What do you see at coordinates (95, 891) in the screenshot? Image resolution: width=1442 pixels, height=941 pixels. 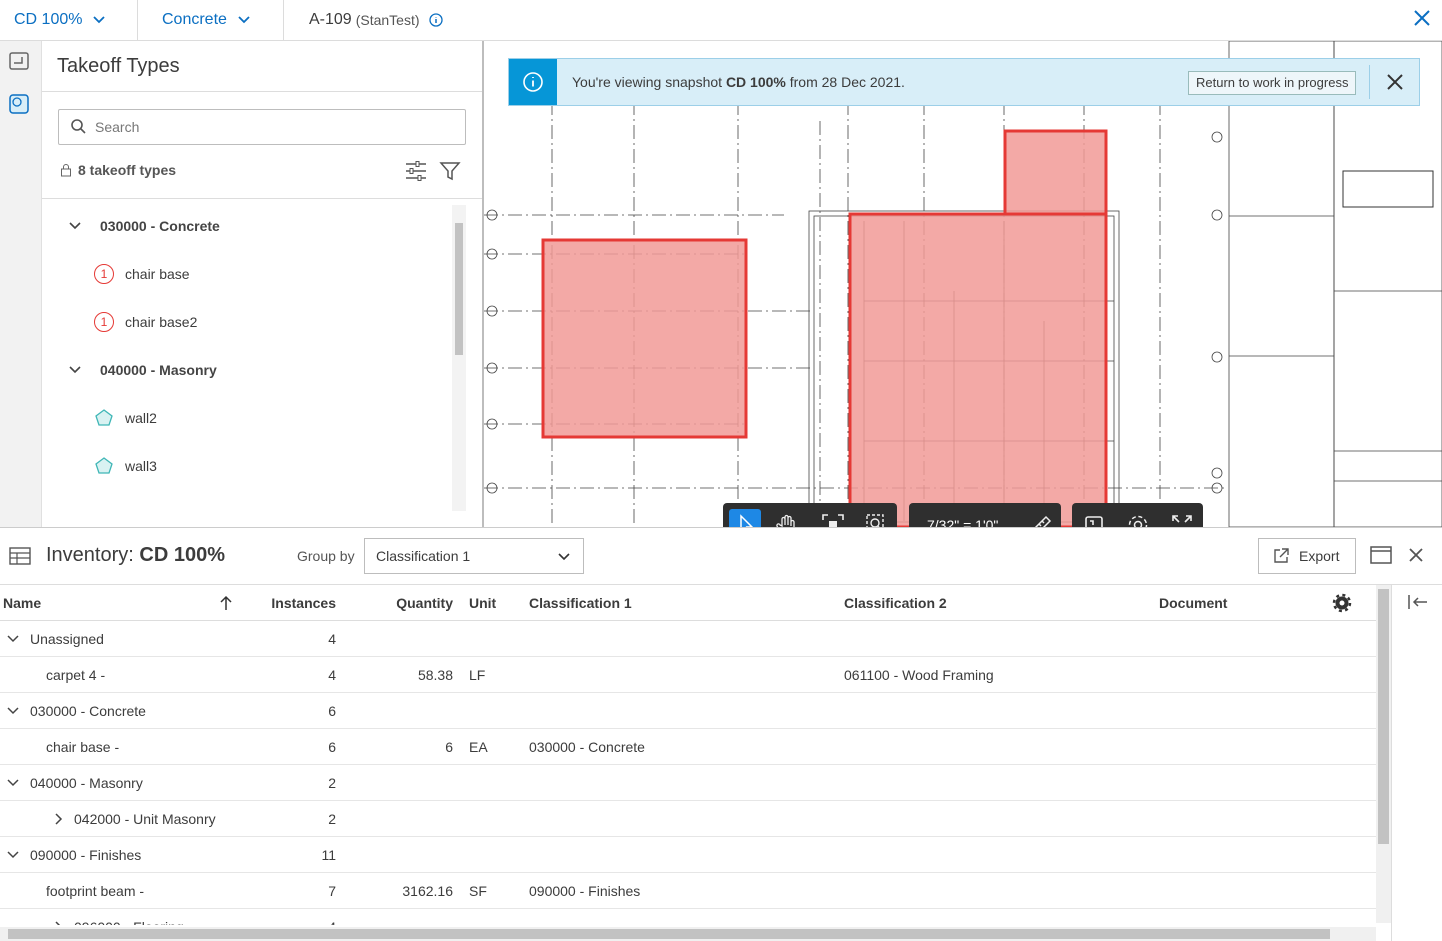 I see `cell-name: footprint beam -` at bounding box center [95, 891].